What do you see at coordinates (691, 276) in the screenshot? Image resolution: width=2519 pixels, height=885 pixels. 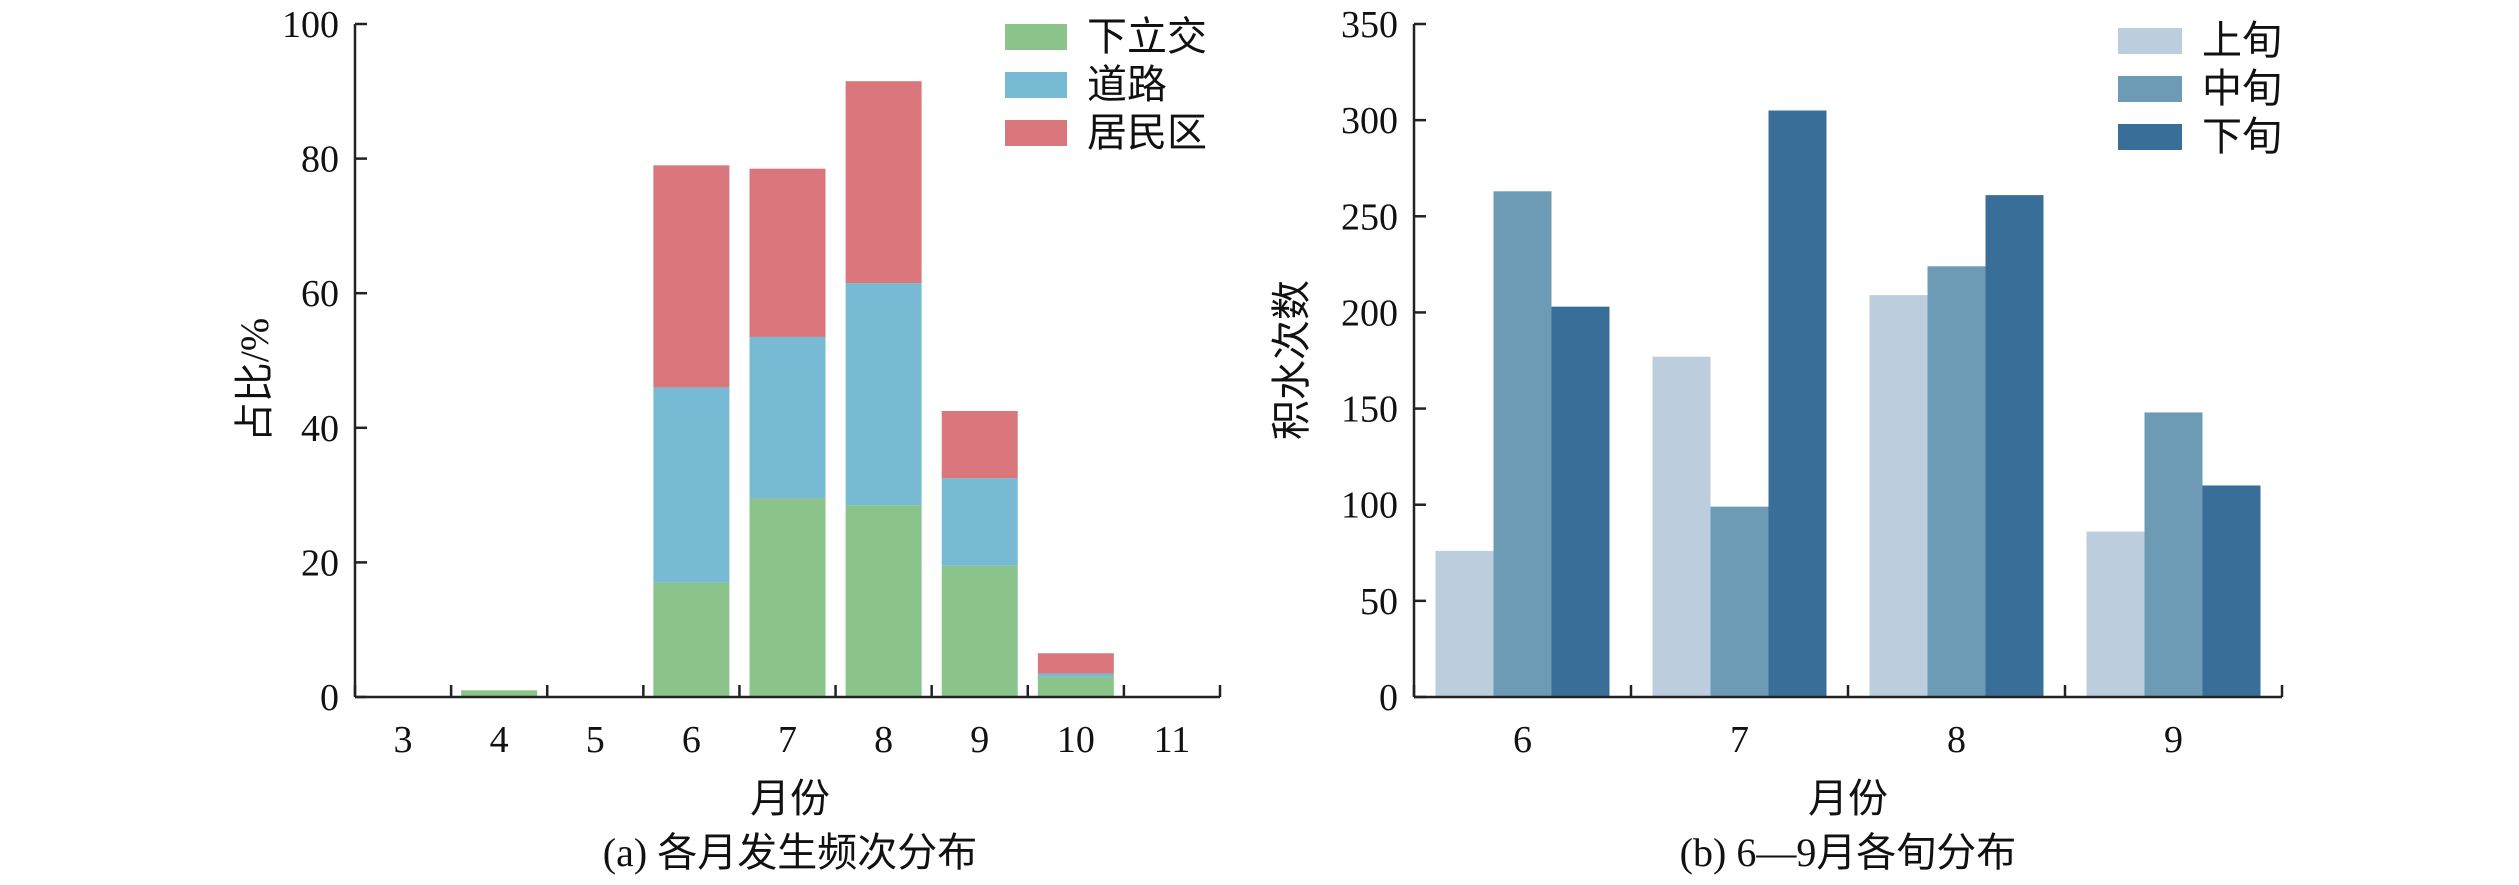 I see `bar-a-6-s2` at bounding box center [691, 276].